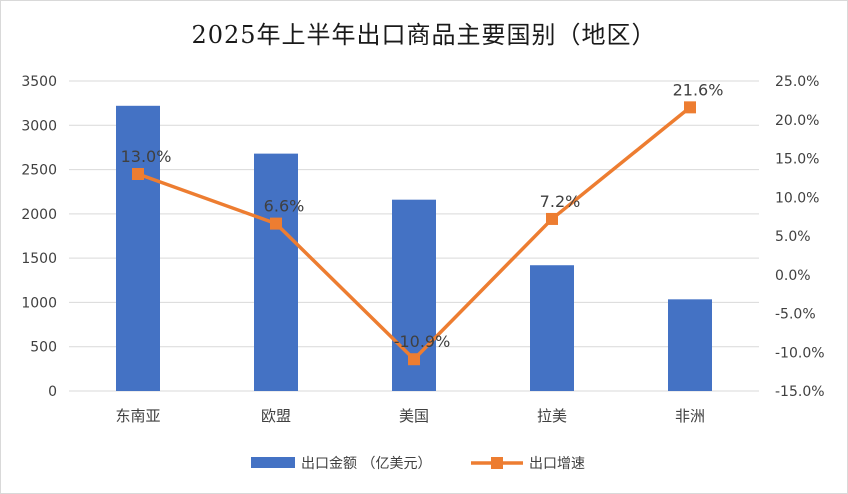 This screenshot has height=494, width=848. What do you see at coordinates (797, 198) in the screenshot?
I see `right-tick-label: 10.0%` at bounding box center [797, 198].